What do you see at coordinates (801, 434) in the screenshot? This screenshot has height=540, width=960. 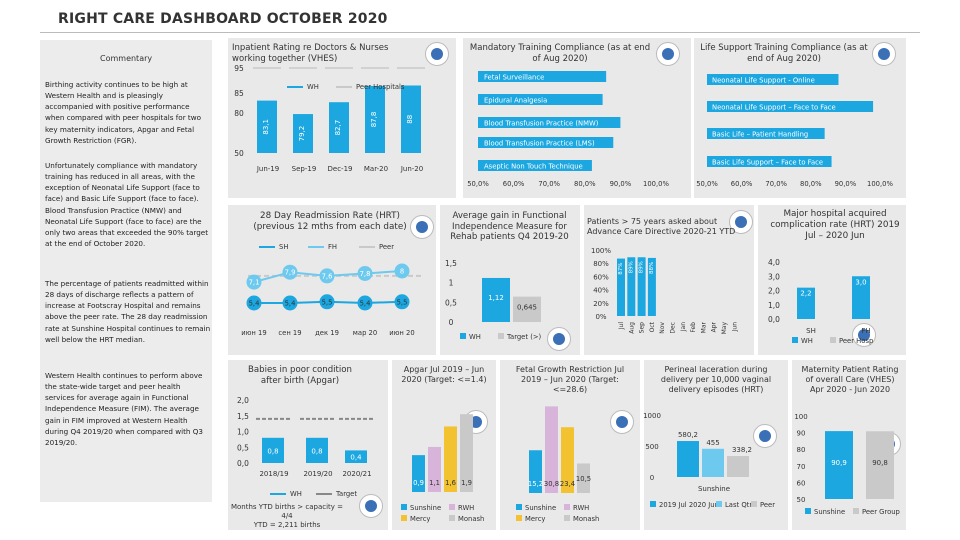 I see `vhes-mat-ytick: 90` at bounding box center [801, 434].